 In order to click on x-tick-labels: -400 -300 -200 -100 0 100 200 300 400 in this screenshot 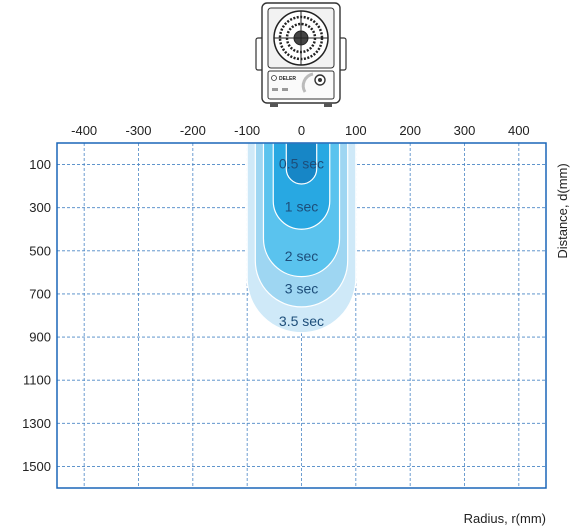, I will do `click(300, 130)`.